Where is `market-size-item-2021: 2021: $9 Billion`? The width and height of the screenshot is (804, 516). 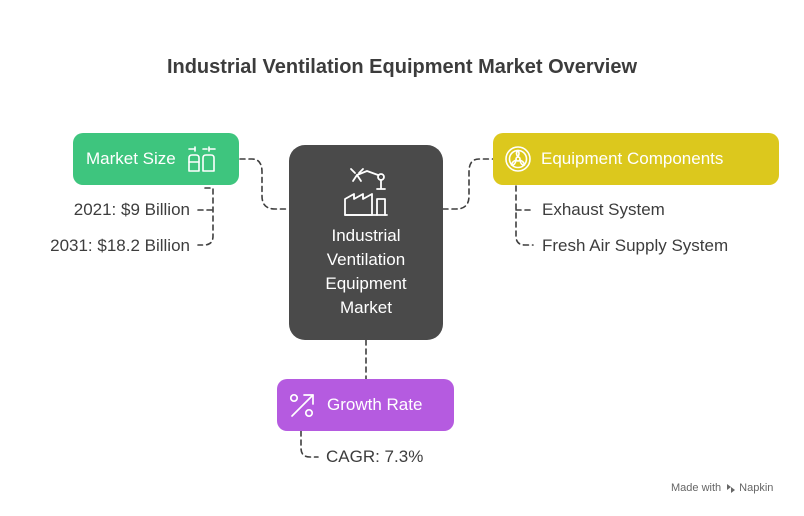 market-size-item-2021: 2021: $9 Billion is located at coordinates (131, 209).